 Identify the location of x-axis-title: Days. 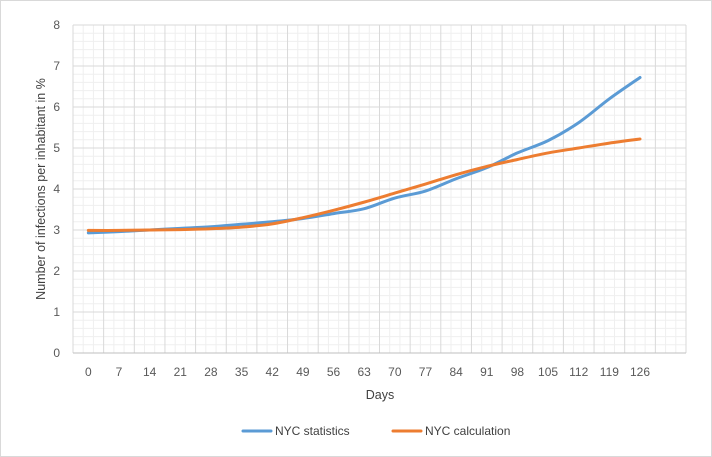
(380, 395).